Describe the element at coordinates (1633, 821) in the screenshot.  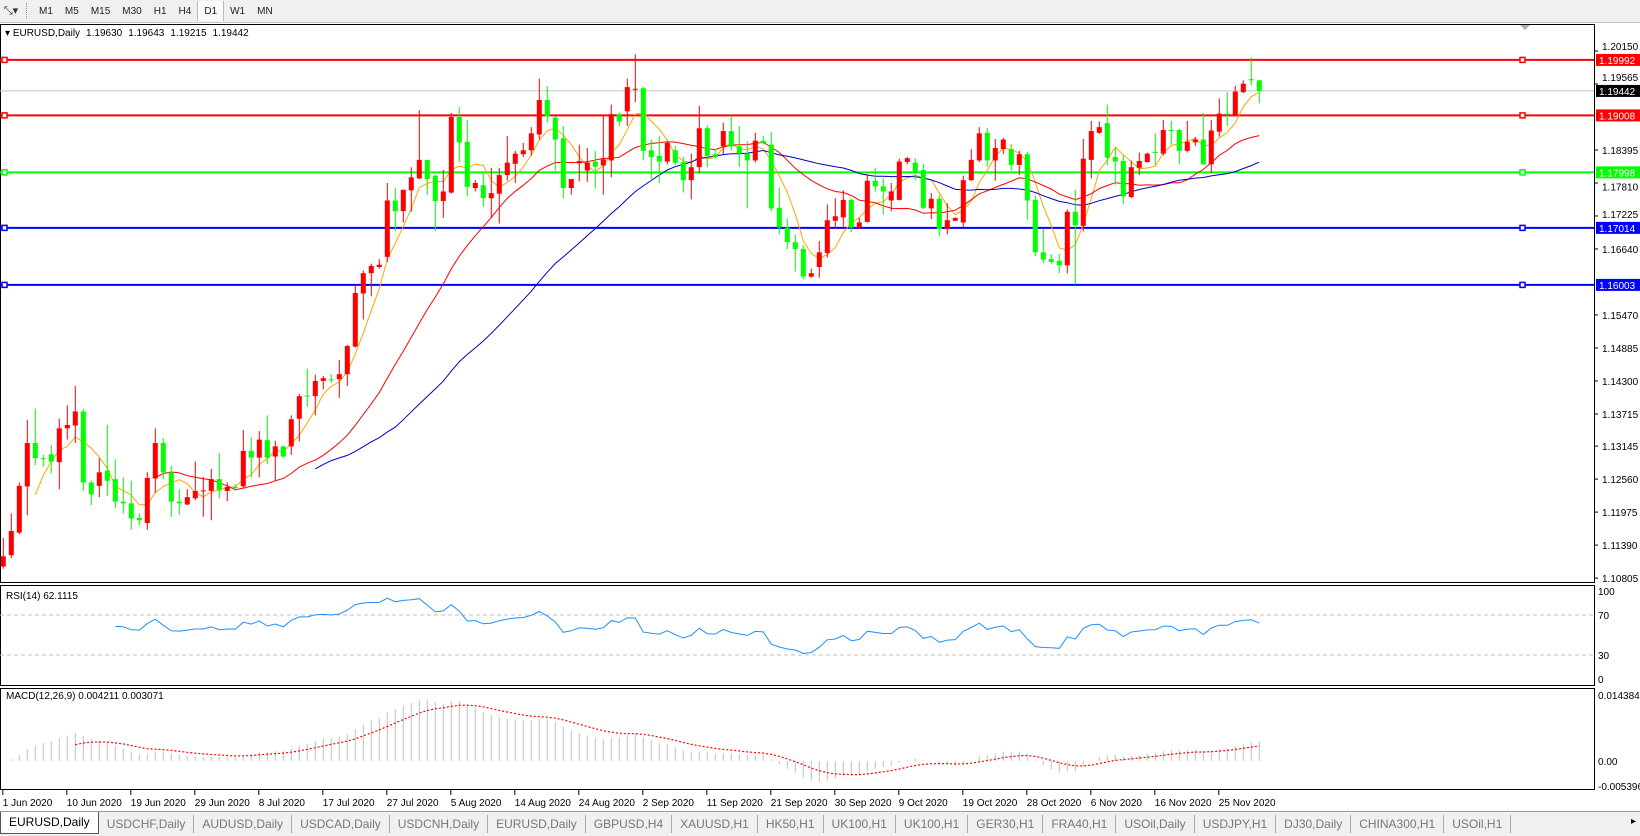
I see `tab-scroll-right-icon: ▸` at that location.